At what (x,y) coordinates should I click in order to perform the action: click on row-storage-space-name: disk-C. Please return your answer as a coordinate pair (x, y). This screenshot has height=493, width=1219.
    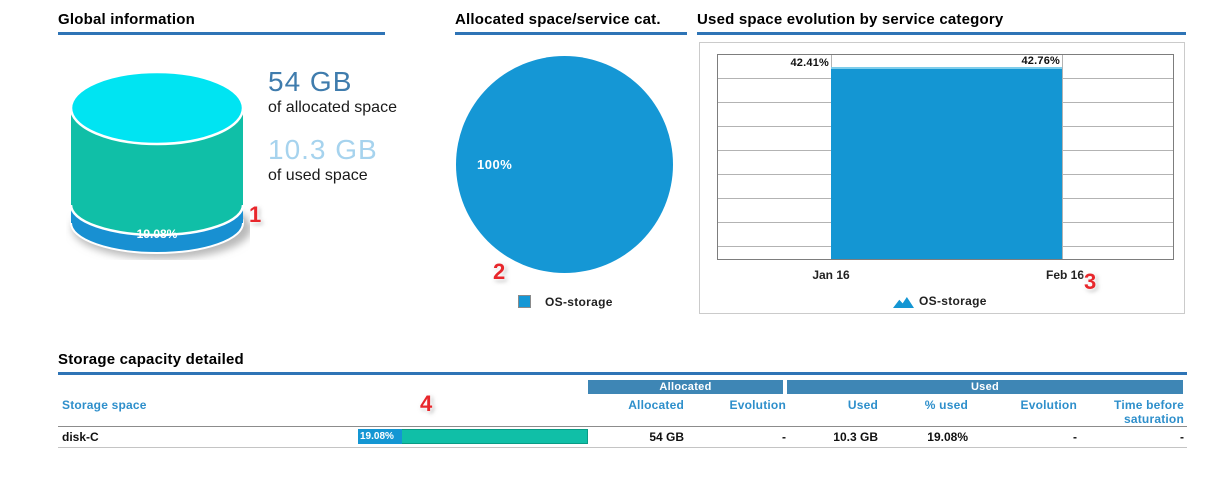
    Looking at the image, I should click on (80, 437).